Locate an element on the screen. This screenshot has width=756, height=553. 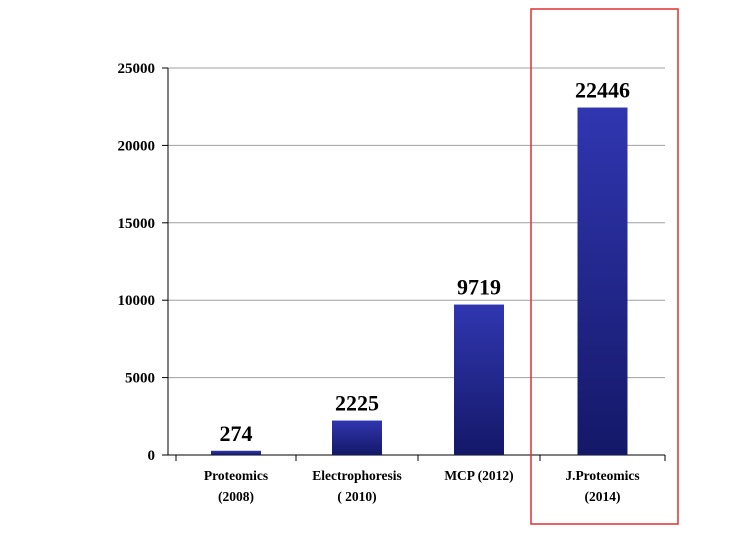
category-label-4-line-1: J.Proteomics is located at coordinates (602, 475).